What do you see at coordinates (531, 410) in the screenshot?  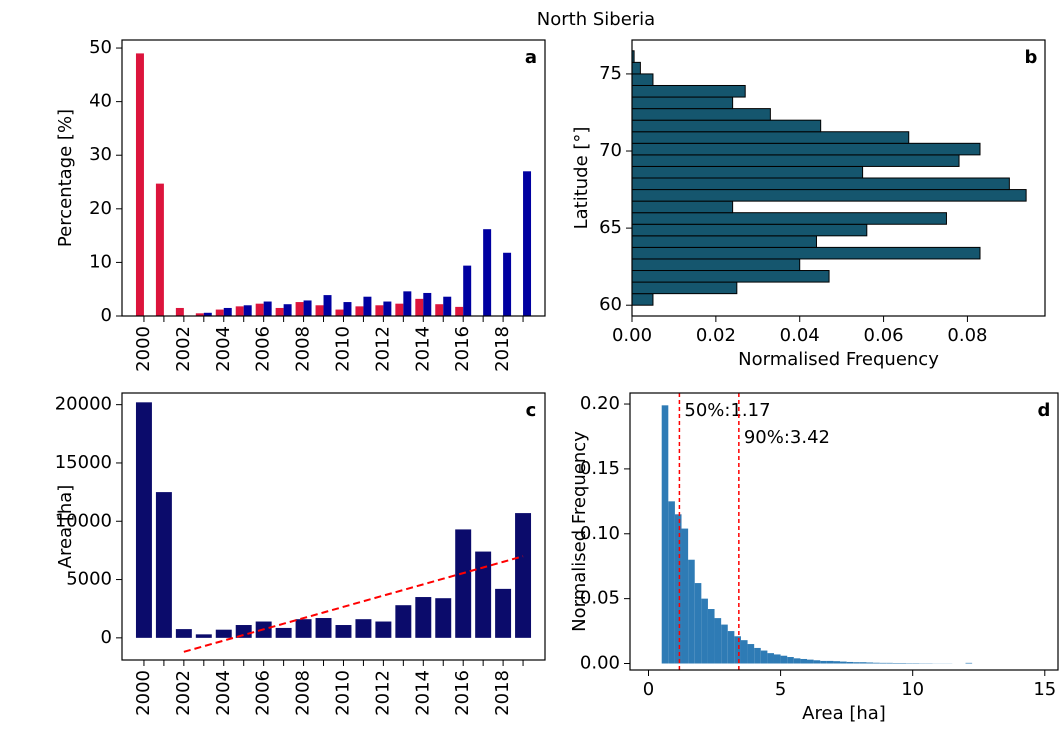 I see `panel-label: c` at bounding box center [531, 410].